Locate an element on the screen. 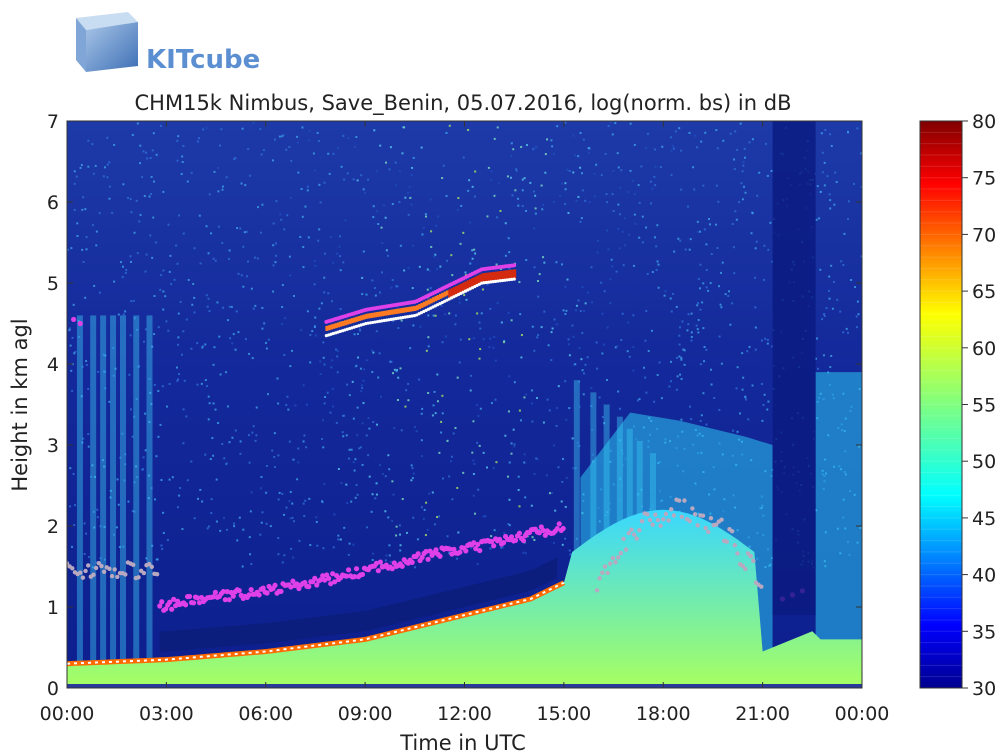  x-tick-label: 21:00 is located at coordinates (762, 714).